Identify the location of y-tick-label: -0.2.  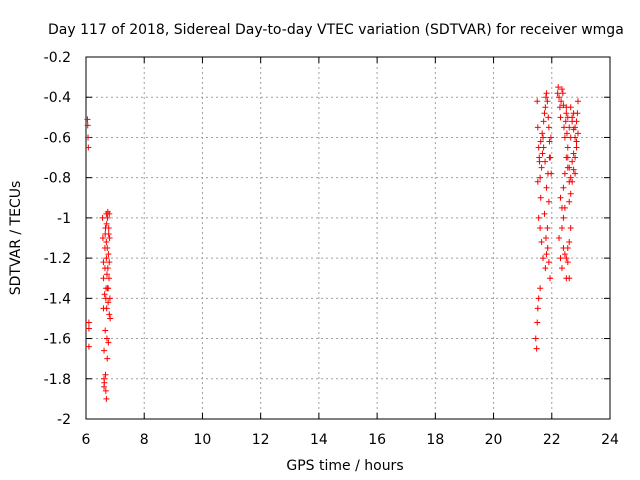
(57, 58).